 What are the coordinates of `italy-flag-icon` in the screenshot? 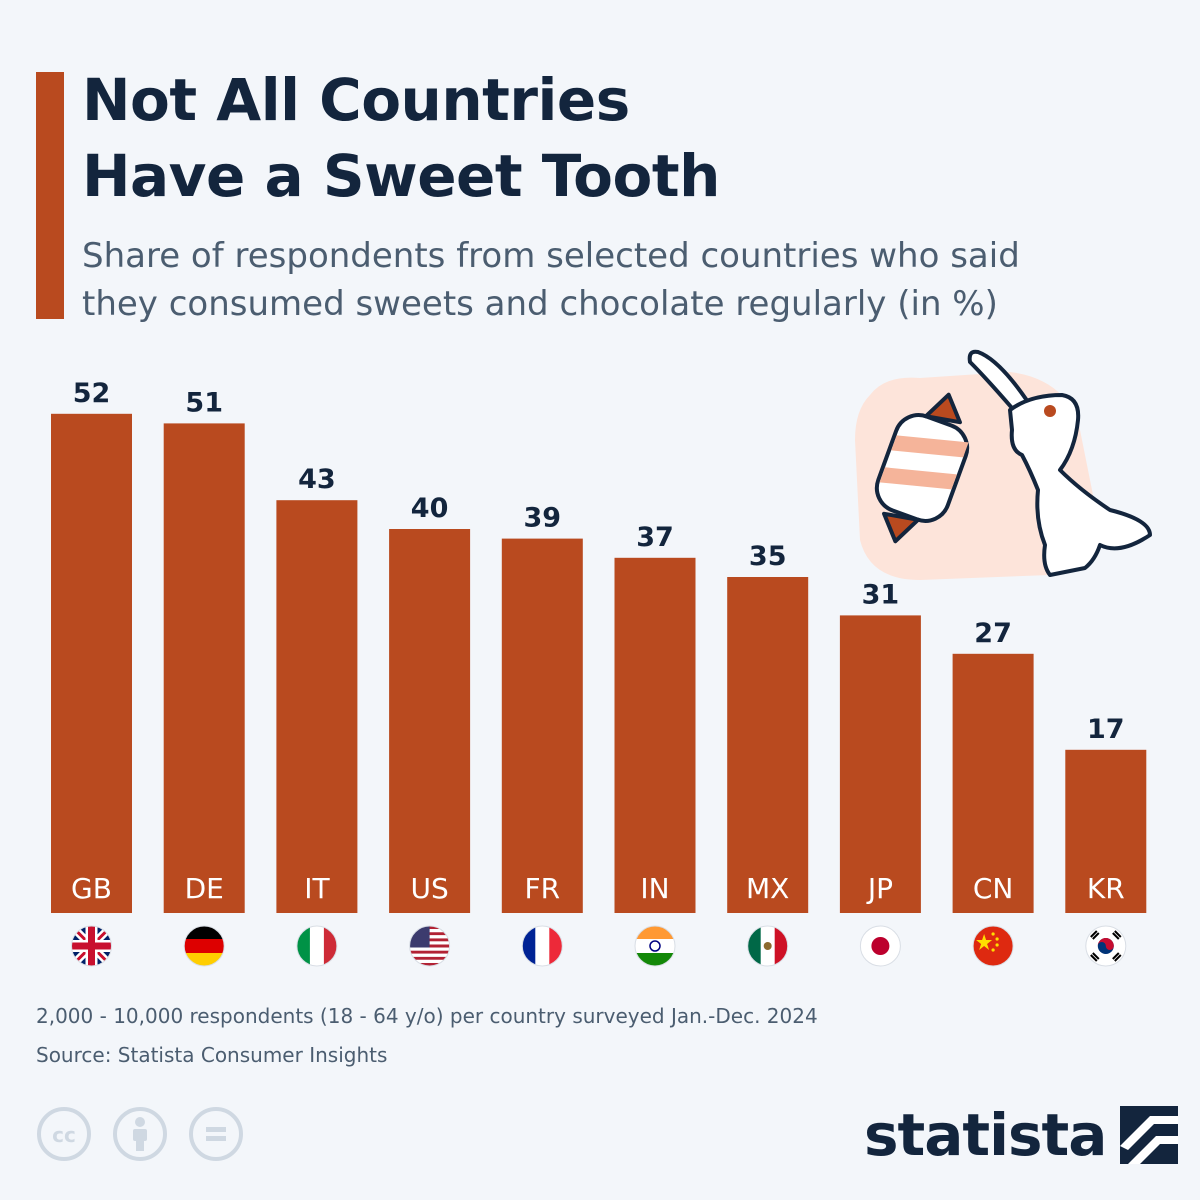 It's located at (317, 946).